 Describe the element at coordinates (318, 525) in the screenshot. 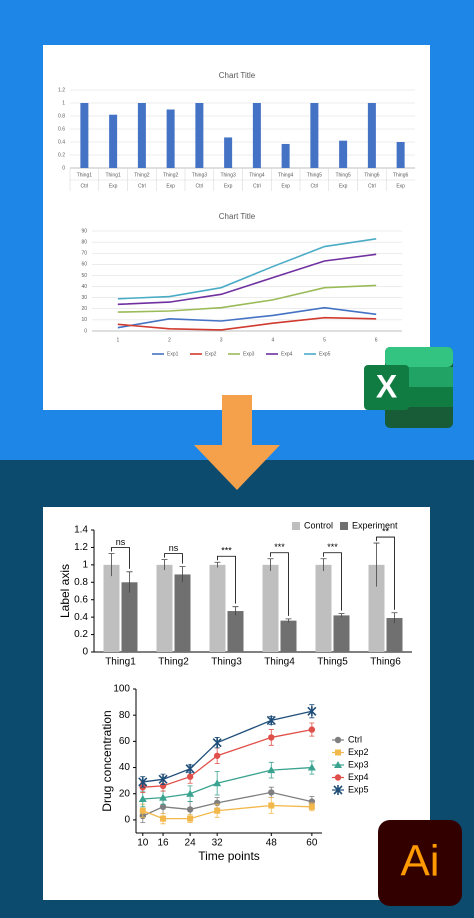

I see `legend-label: Control` at that location.